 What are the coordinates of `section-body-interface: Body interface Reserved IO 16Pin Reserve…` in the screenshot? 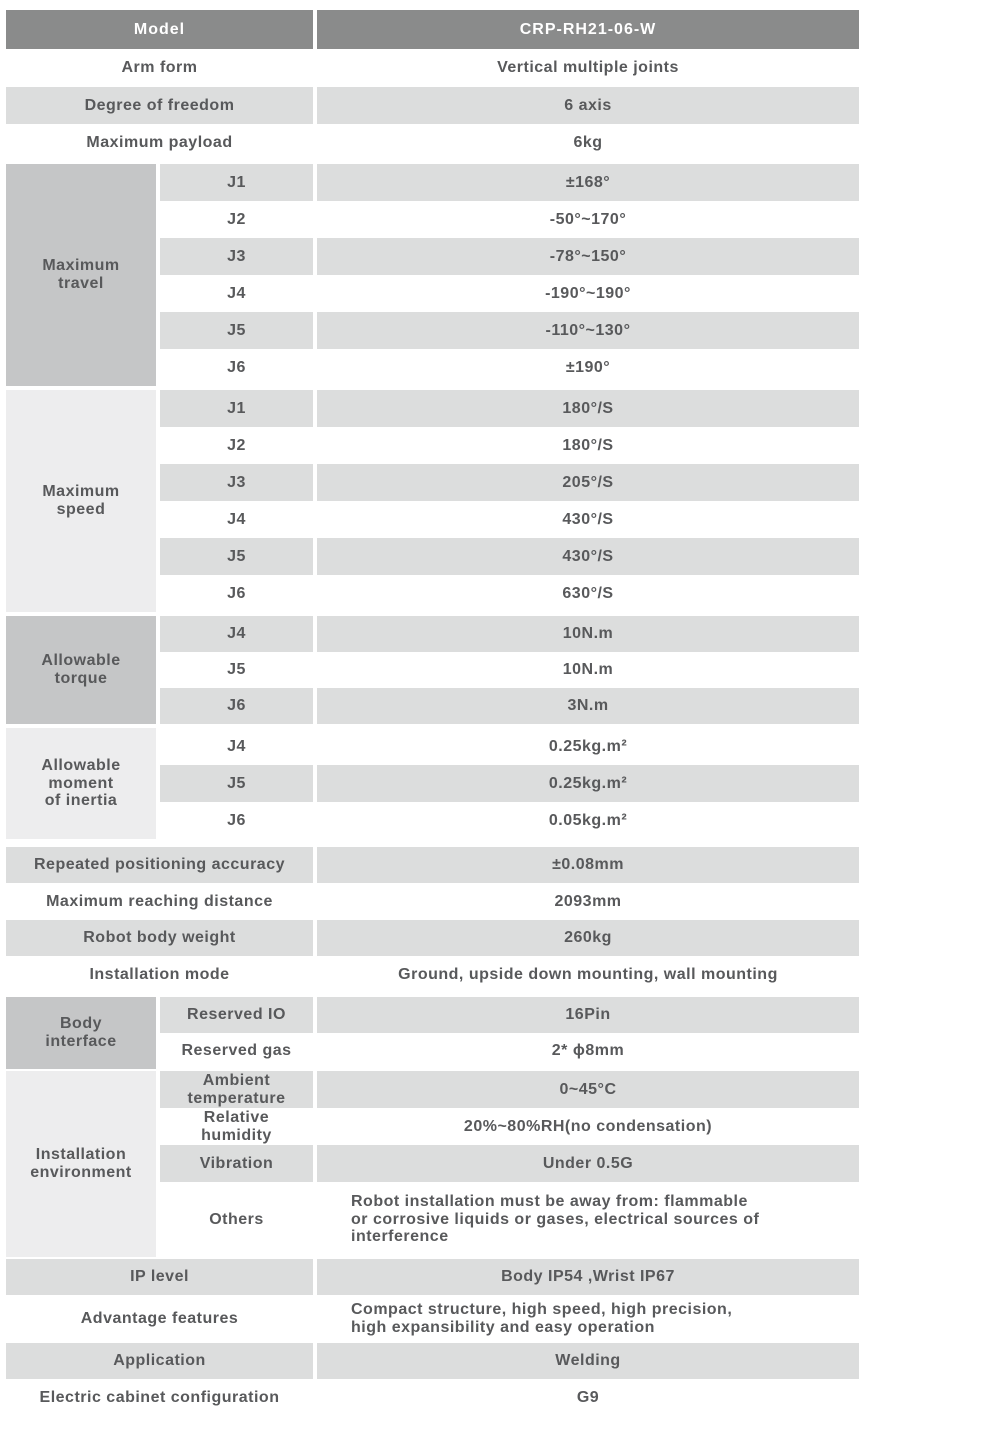 It's located at (432, 1033).